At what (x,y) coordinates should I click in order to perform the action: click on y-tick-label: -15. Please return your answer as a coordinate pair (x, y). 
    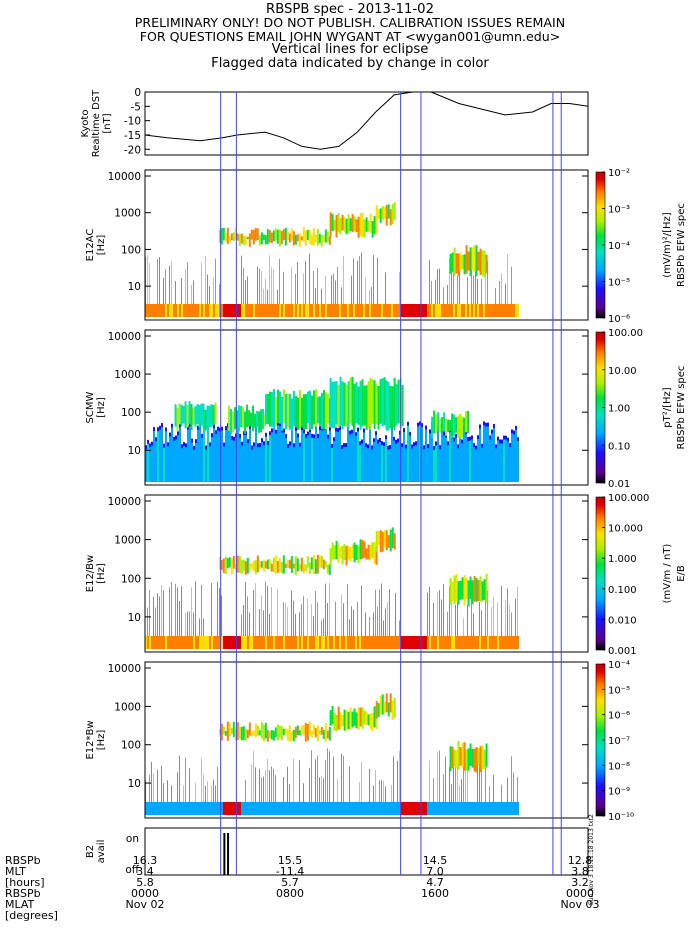
    Looking at the image, I should click on (132, 136).